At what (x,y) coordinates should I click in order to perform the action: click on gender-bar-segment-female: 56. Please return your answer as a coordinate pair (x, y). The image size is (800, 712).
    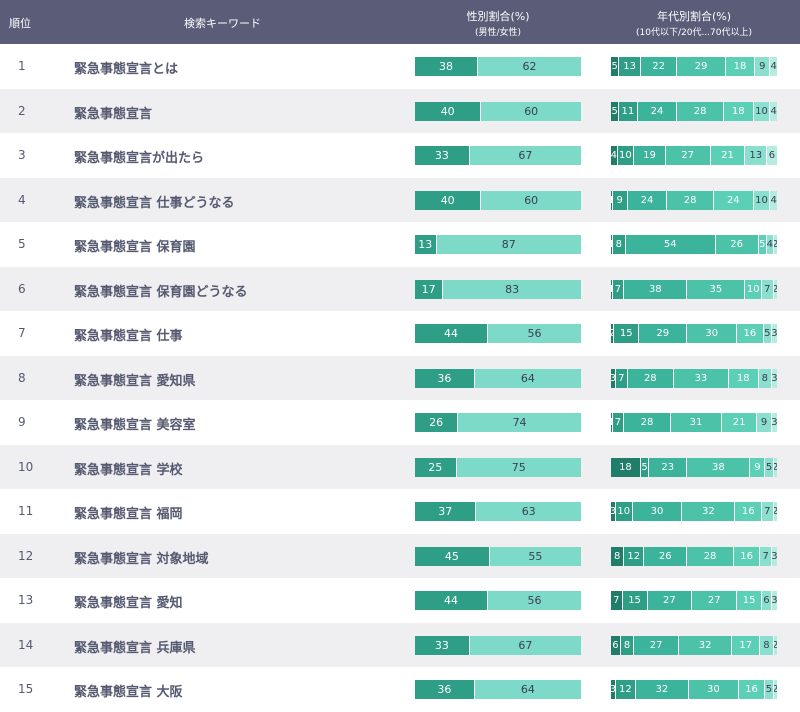
    Looking at the image, I should click on (534, 600).